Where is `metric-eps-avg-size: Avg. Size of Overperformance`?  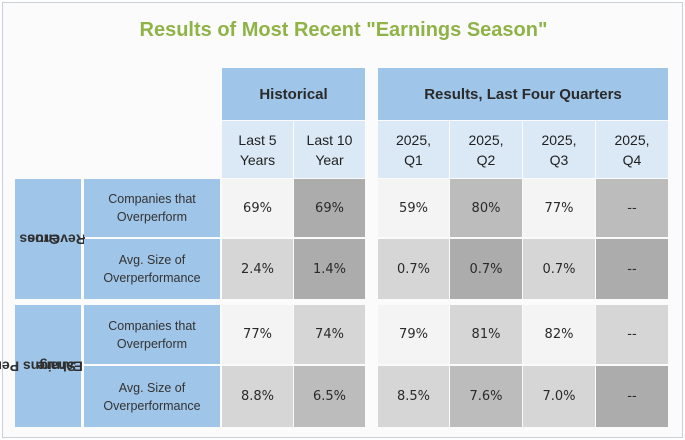
metric-eps-avg-size: Avg. Size of Overperformance is located at coordinates (152, 396).